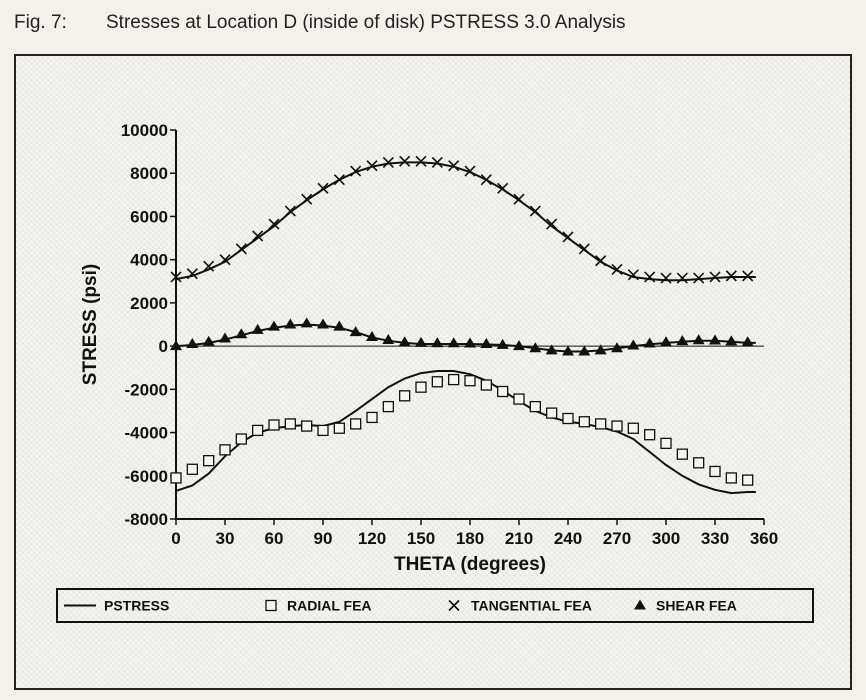  I want to click on x-tick-label: 120, so click(372, 538).